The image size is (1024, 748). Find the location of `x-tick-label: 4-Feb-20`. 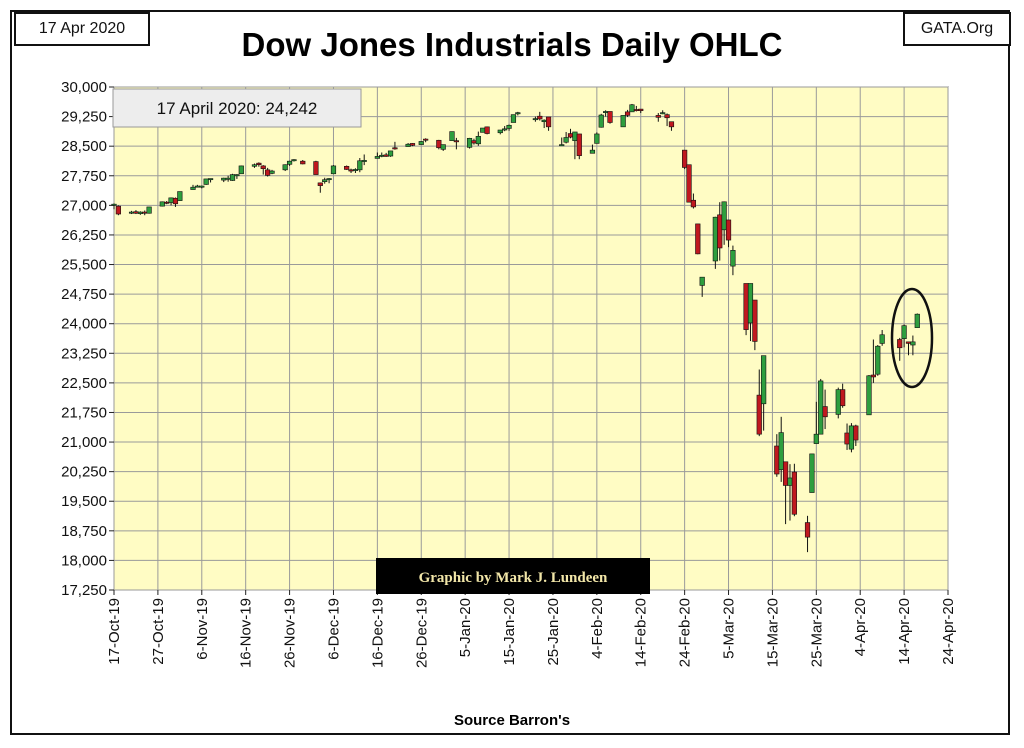

x-tick-label: 4-Feb-20 is located at coordinates (597, 628).